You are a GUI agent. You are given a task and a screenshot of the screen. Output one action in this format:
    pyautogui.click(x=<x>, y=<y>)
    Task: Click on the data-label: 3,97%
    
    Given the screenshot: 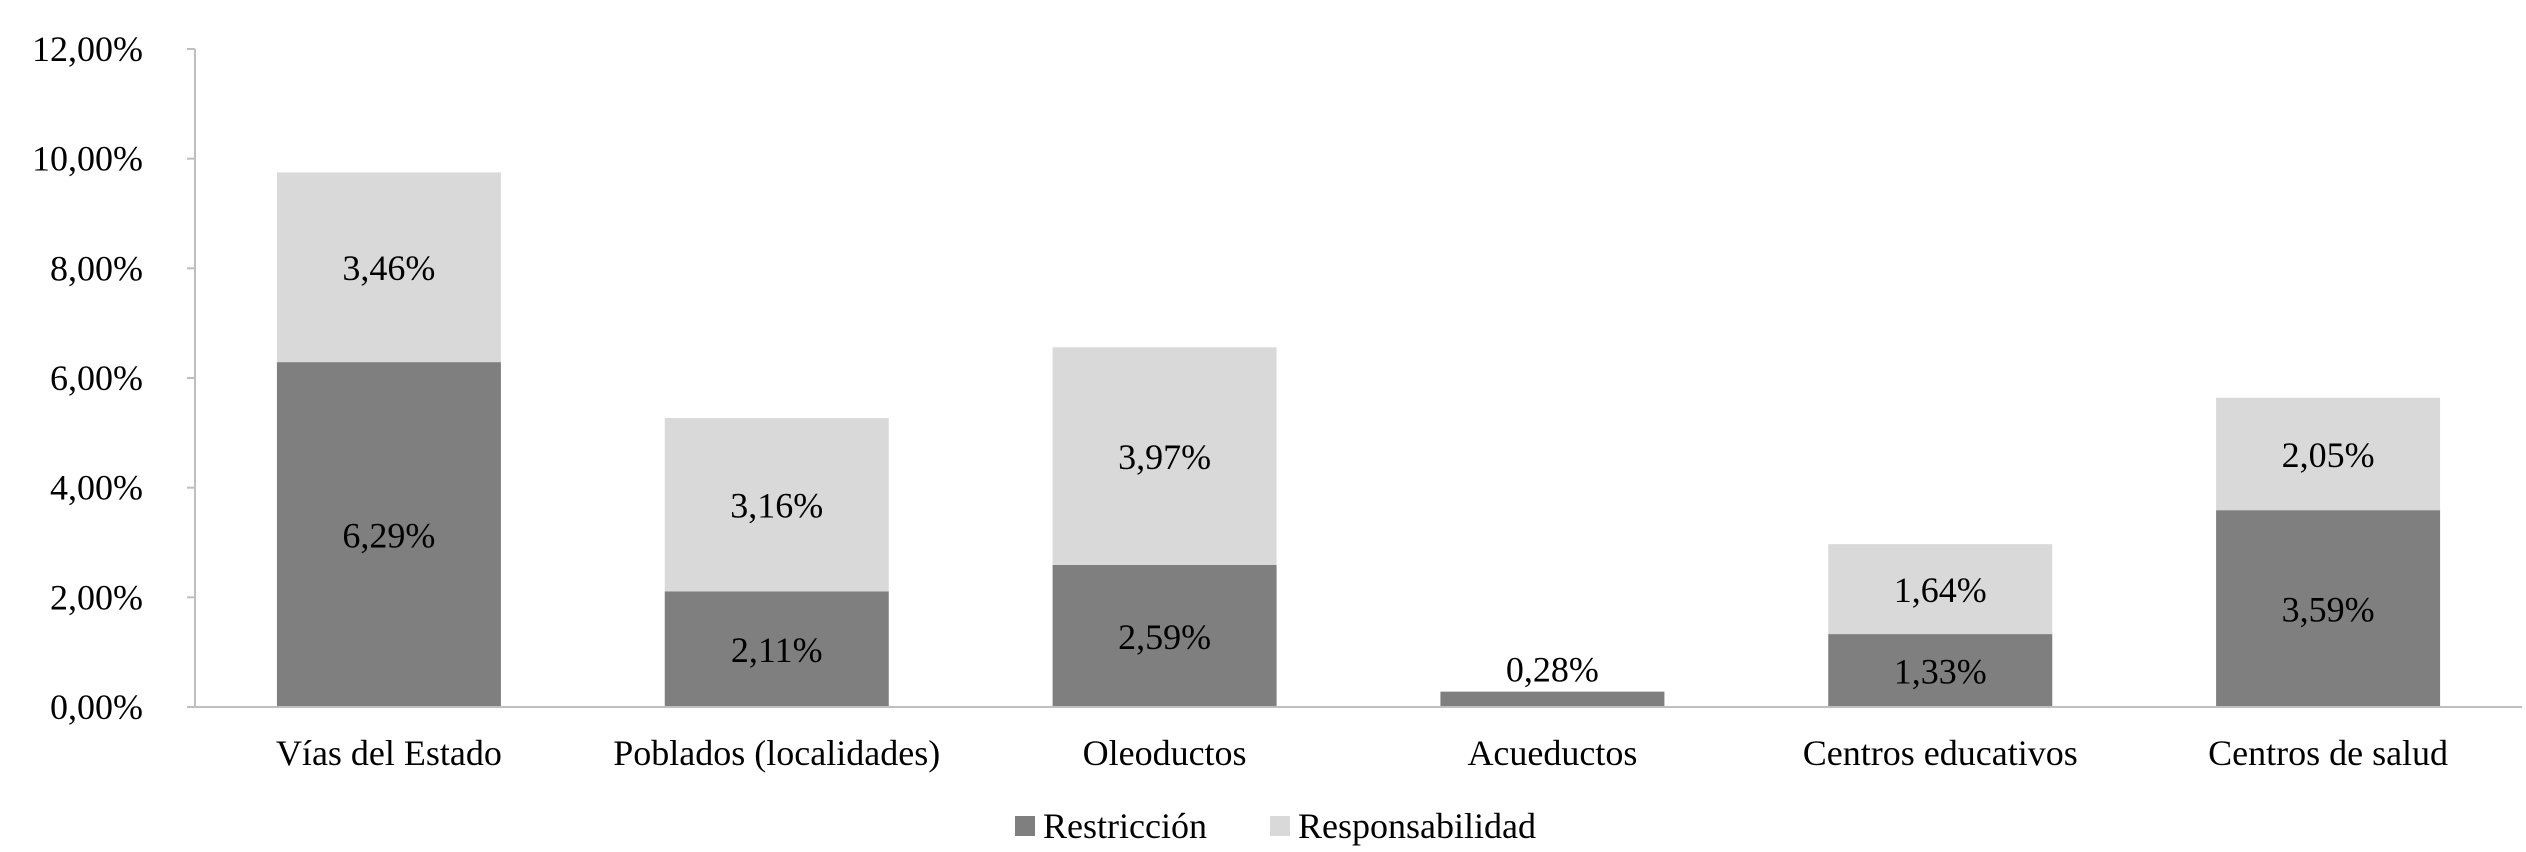 What is the action you would take?
    pyautogui.click(x=1164, y=457)
    